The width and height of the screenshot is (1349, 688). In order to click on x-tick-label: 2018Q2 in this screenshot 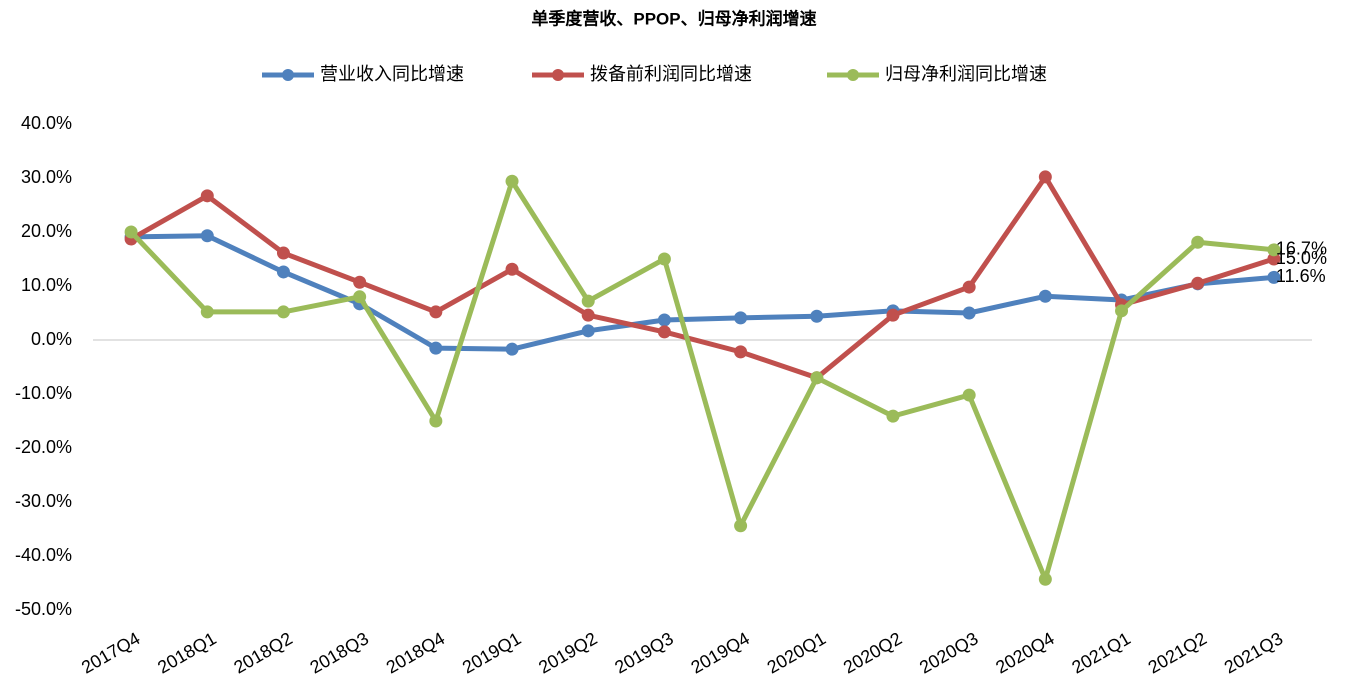, I will do `click(262, 652)`.